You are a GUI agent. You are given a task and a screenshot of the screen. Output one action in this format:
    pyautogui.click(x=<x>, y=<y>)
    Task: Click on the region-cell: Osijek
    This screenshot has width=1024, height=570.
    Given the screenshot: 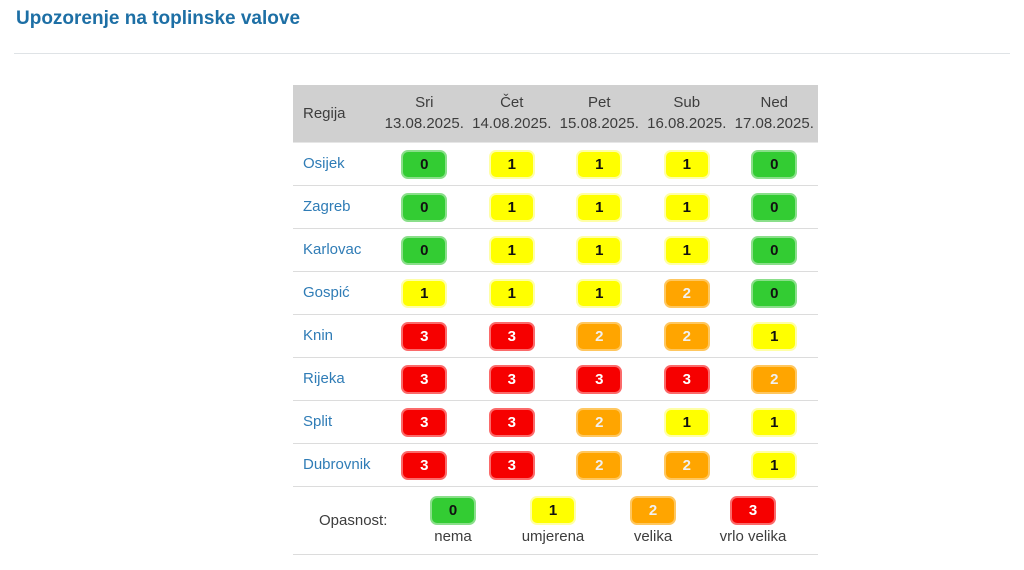 What is the action you would take?
    pyautogui.click(x=337, y=164)
    